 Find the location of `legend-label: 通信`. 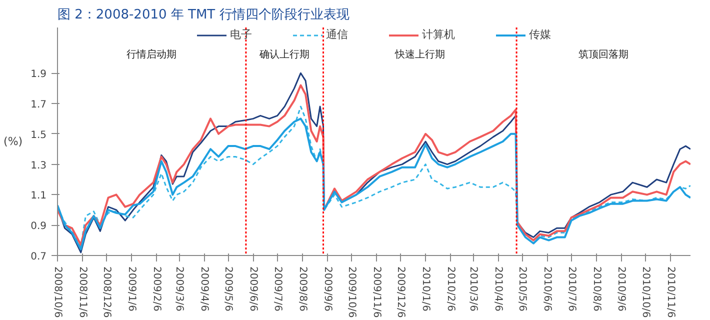

legend-label: 通信 is located at coordinates (337, 34).